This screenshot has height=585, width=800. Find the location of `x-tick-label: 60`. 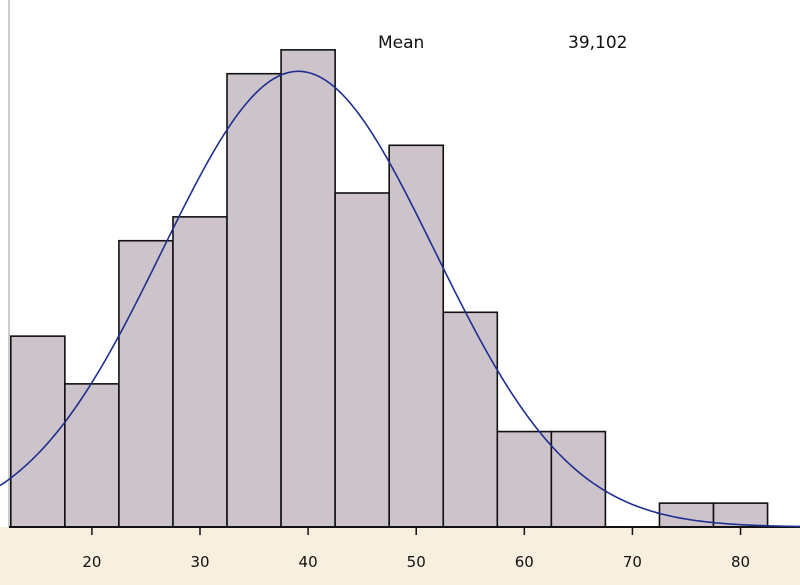

x-tick-label: 60 is located at coordinates (524, 562).